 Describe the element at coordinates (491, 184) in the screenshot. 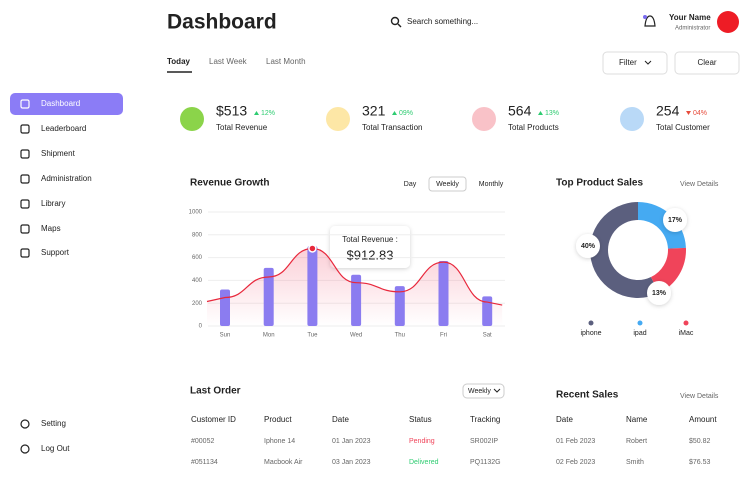

I see `period-tab: Monthly` at that location.